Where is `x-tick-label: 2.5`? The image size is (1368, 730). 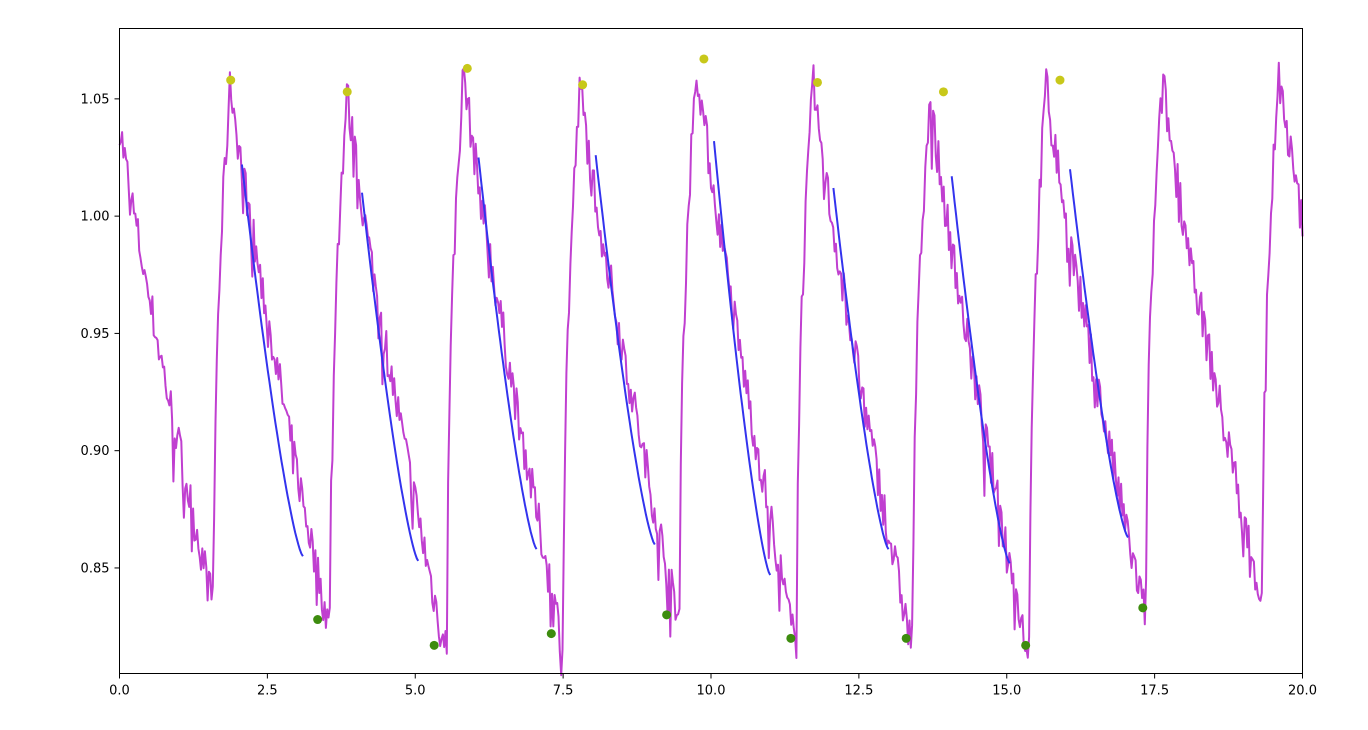 x-tick-label: 2.5 is located at coordinates (267, 691).